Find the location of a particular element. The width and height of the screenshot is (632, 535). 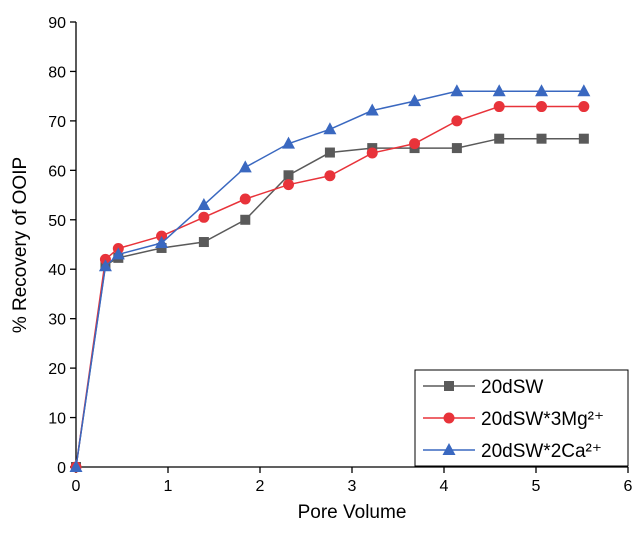

y-tick-label: 0 is located at coordinates (61, 468).